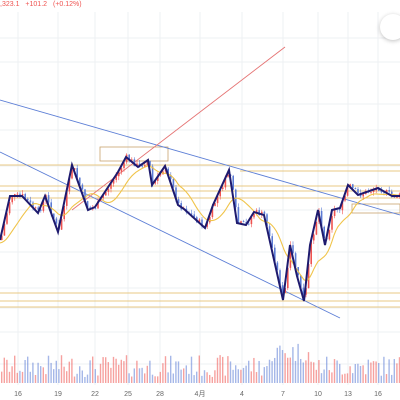 This screenshot has width=400, height=400. I want to click on x-tick-label: 22, so click(95, 394).